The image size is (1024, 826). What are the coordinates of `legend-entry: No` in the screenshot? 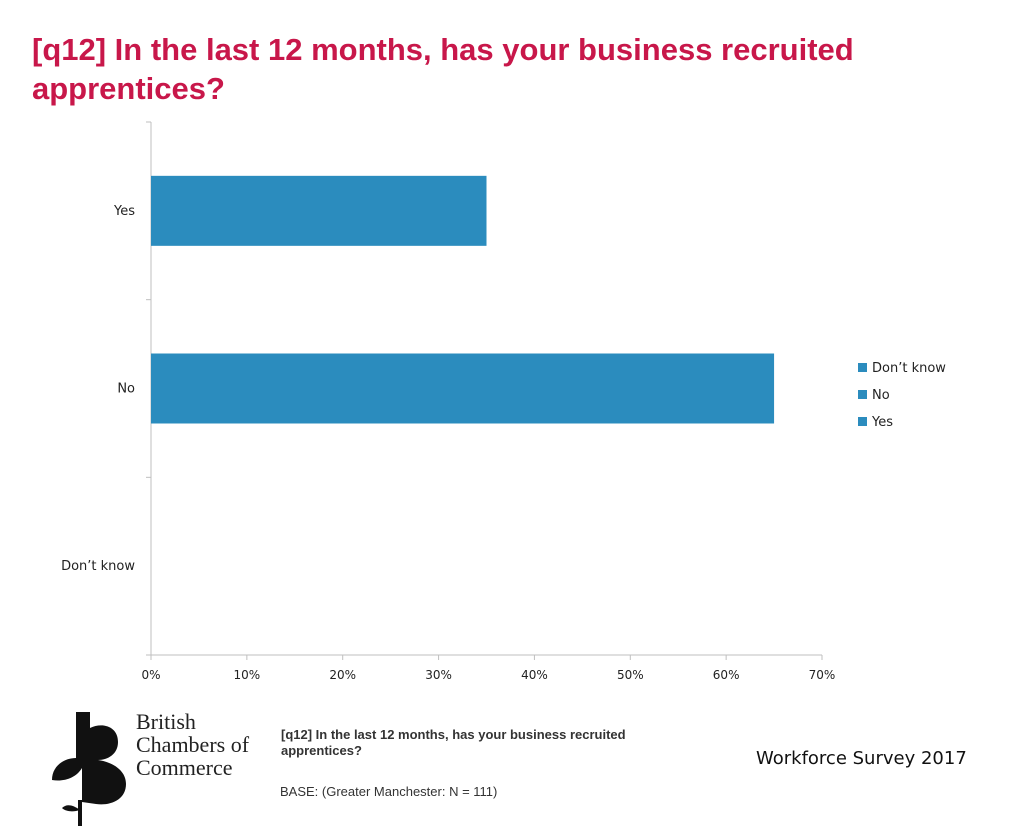 It's located at (881, 395).